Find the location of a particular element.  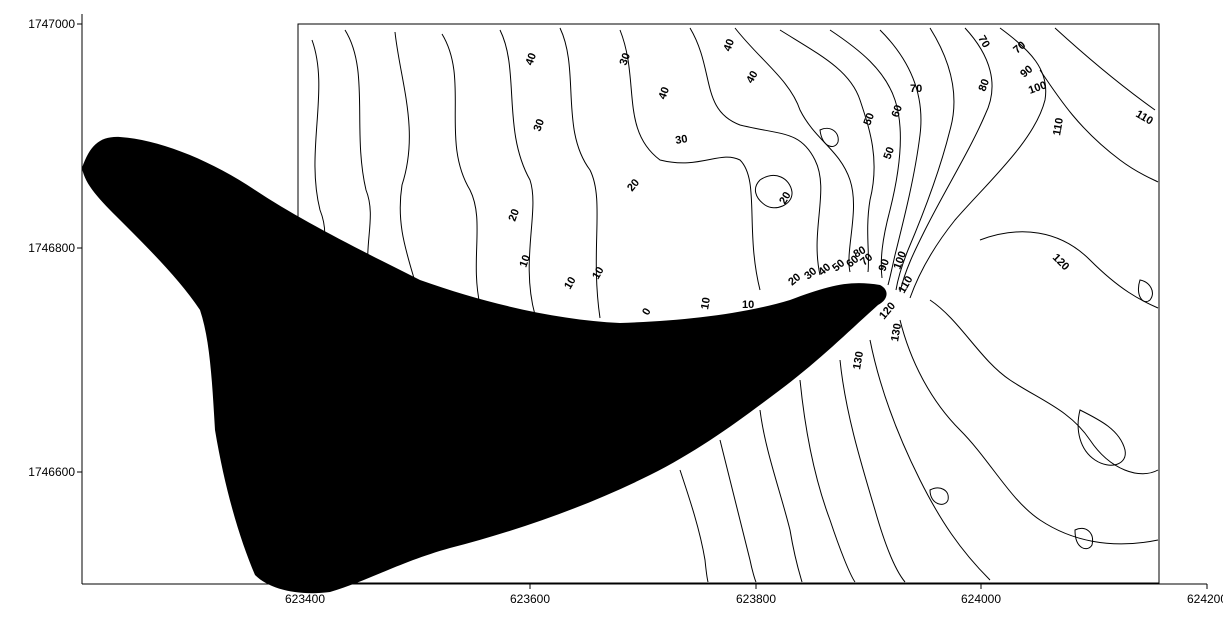

contour-label: 0 is located at coordinates (646, 311).